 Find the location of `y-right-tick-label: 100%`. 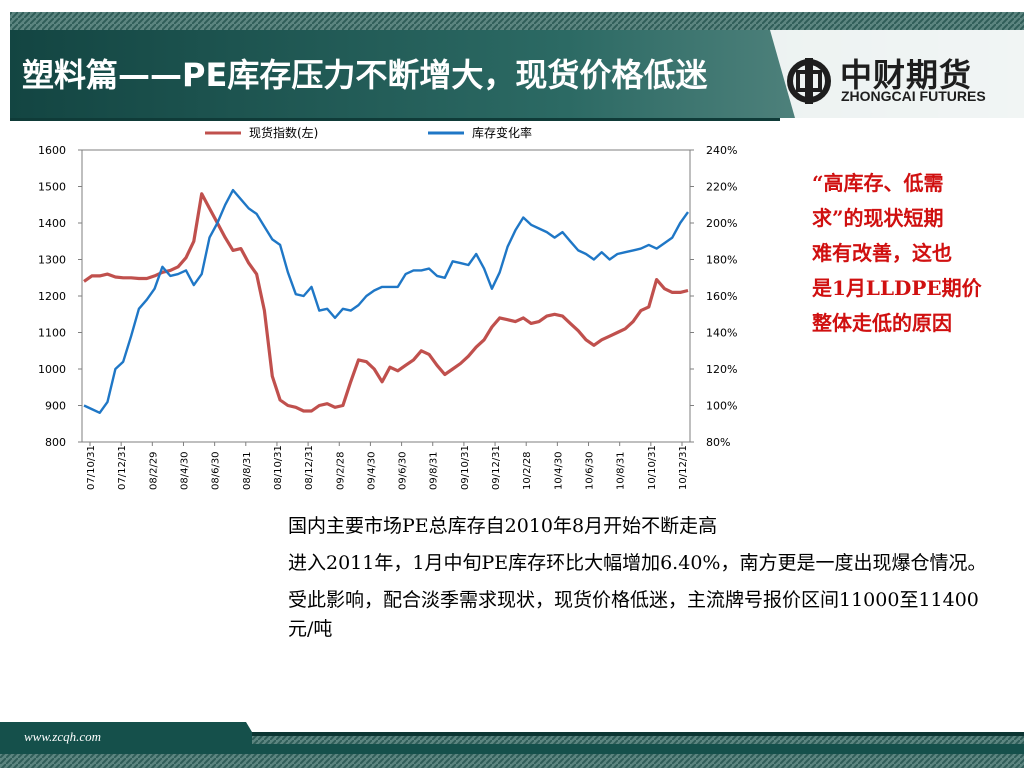

y-right-tick-label: 100% is located at coordinates (721, 406).